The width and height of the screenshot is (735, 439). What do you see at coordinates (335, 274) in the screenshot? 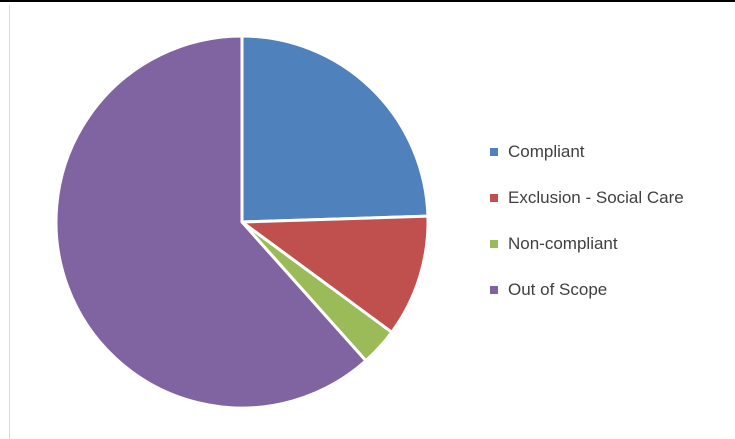
I see `pie-slice-exclusion-social-care` at bounding box center [335, 274].